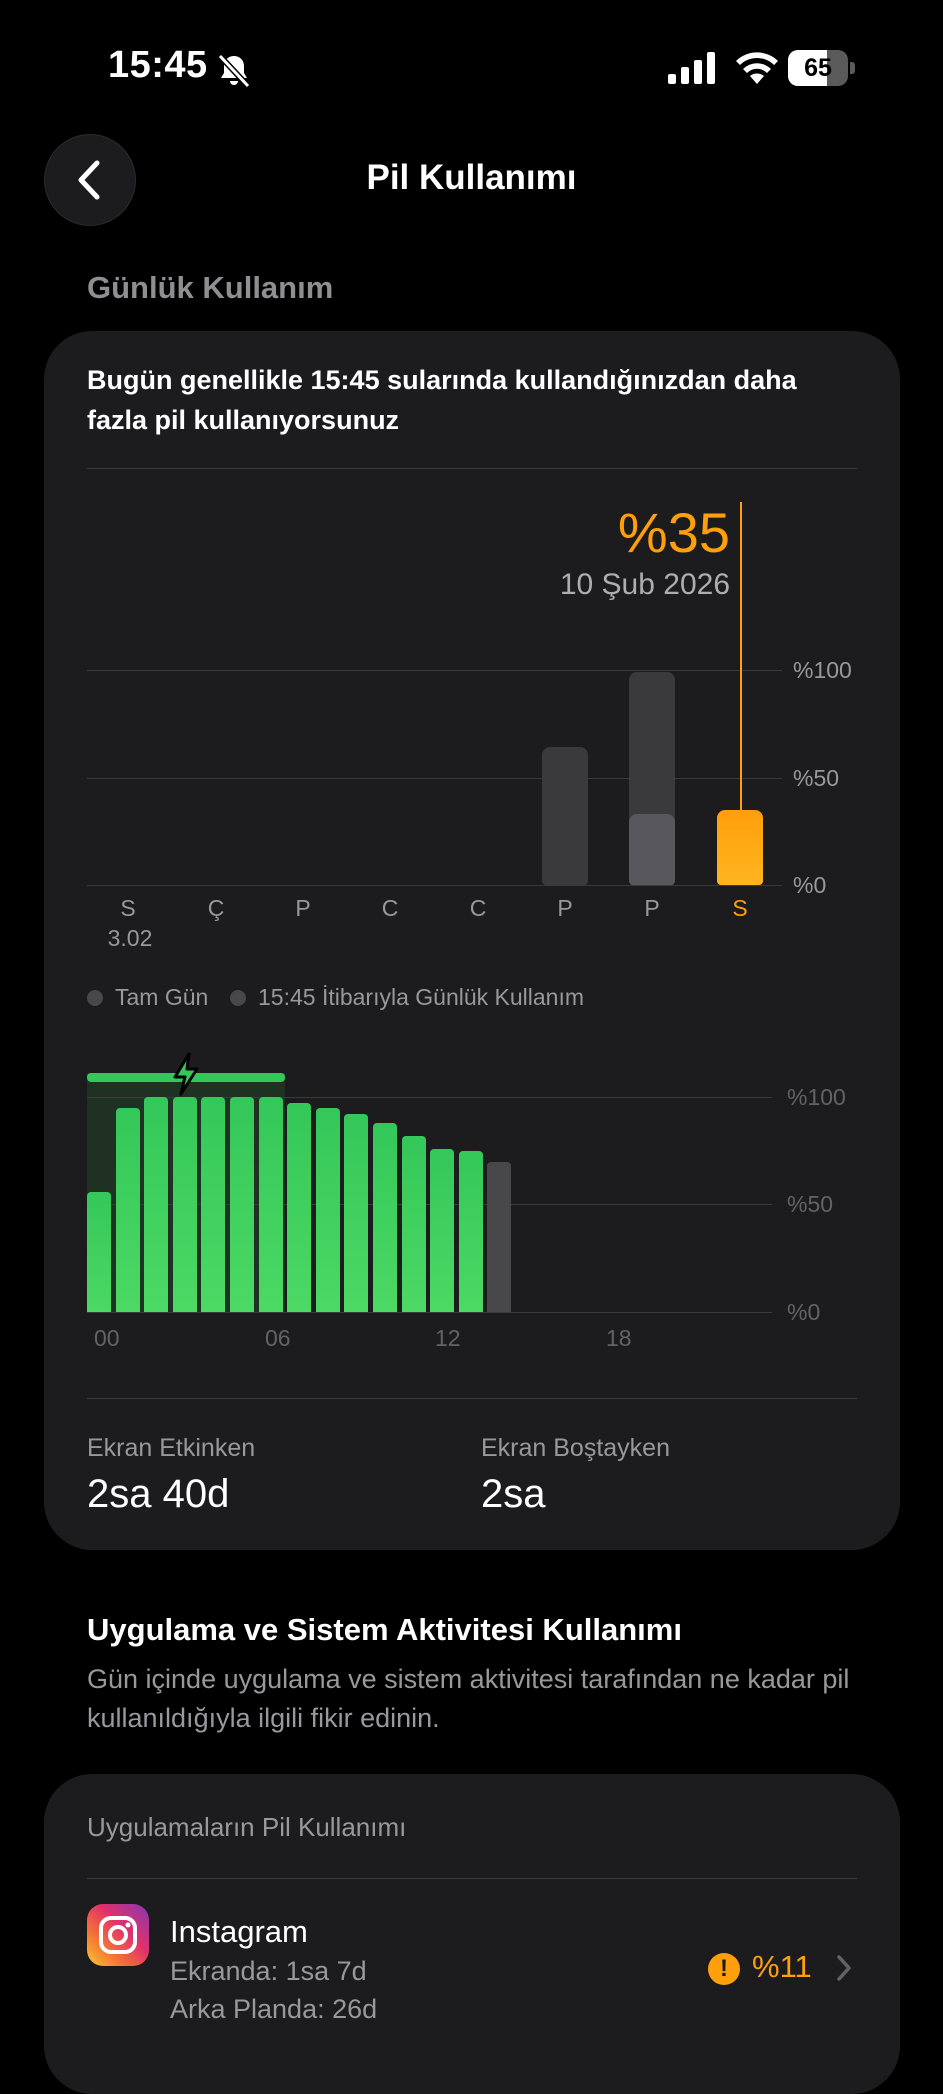  I want to click on app-on-screen-time: Ekranda: 1sa 7d, so click(268, 1971).